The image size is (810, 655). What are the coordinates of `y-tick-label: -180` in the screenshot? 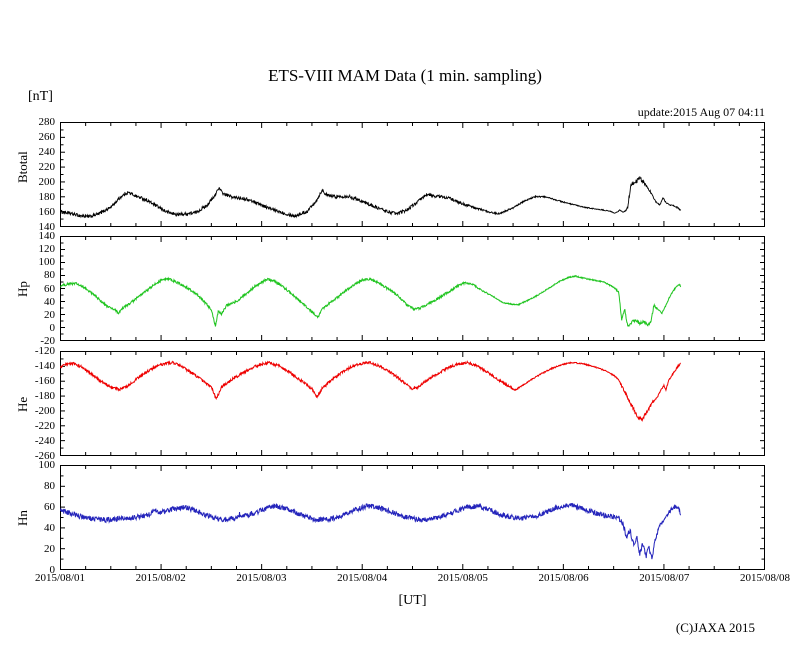 It's located at (44, 396).